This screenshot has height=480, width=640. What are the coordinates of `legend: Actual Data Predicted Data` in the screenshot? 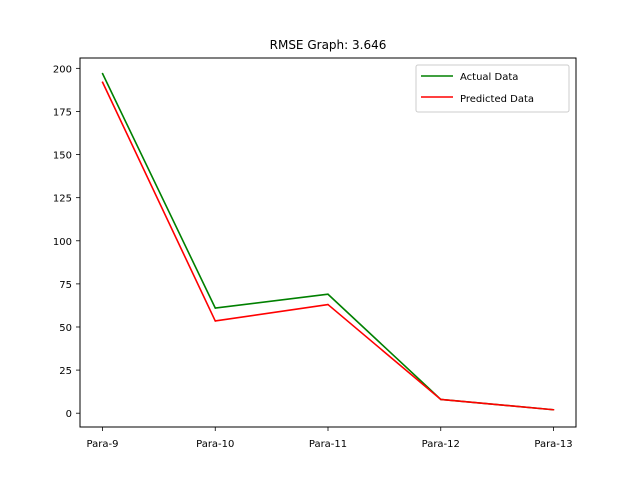 It's located at (492, 88).